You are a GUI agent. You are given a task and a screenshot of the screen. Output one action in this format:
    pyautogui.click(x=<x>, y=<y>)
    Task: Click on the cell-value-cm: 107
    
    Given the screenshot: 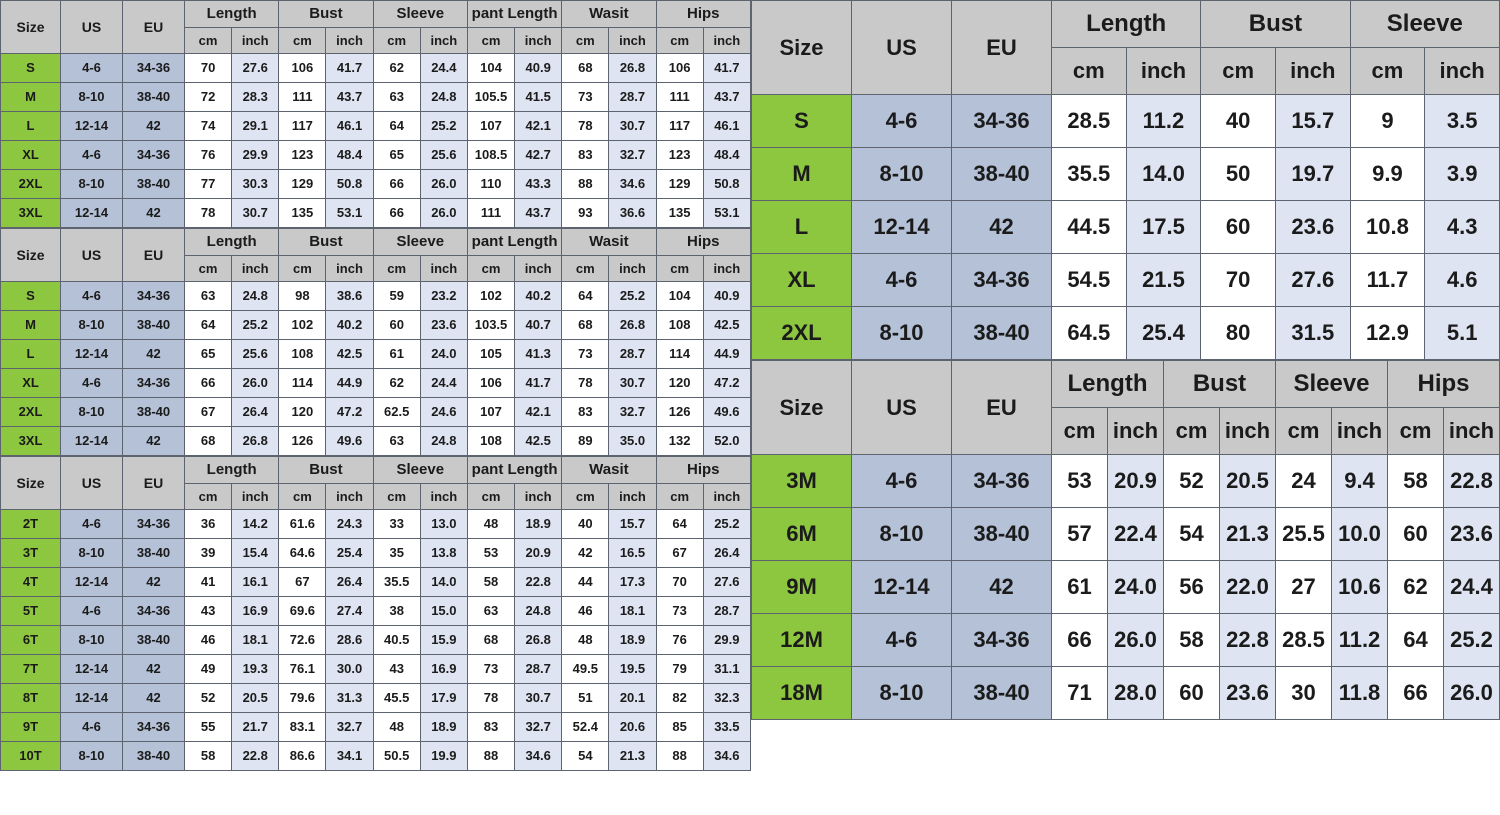 What is the action you would take?
    pyautogui.click(x=491, y=412)
    